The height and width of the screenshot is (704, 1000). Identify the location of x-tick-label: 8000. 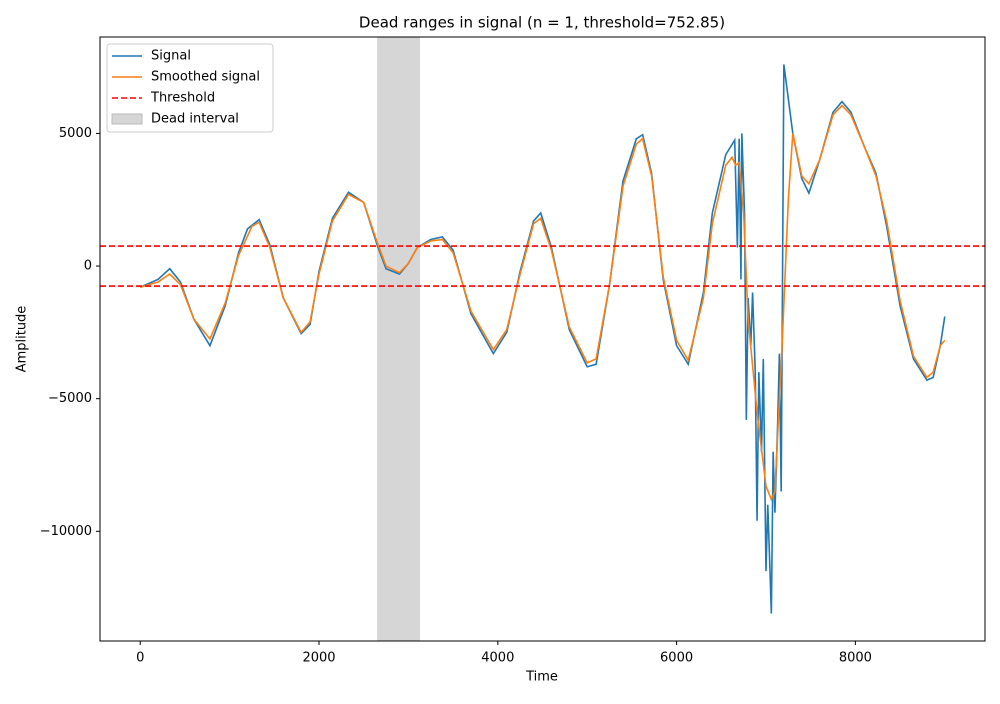
(855, 658).